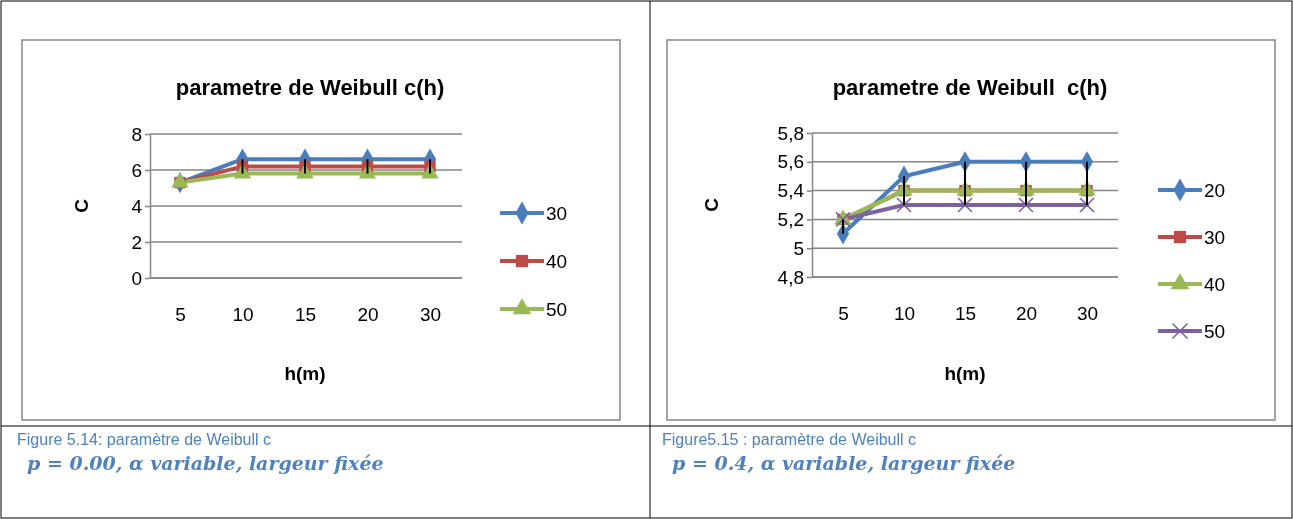 This screenshot has width=1293, height=519. What do you see at coordinates (205, 463) in the screenshot?
I see `text: p = 0.00, α variable, largeur fixée` at bounding box center [205, 463].